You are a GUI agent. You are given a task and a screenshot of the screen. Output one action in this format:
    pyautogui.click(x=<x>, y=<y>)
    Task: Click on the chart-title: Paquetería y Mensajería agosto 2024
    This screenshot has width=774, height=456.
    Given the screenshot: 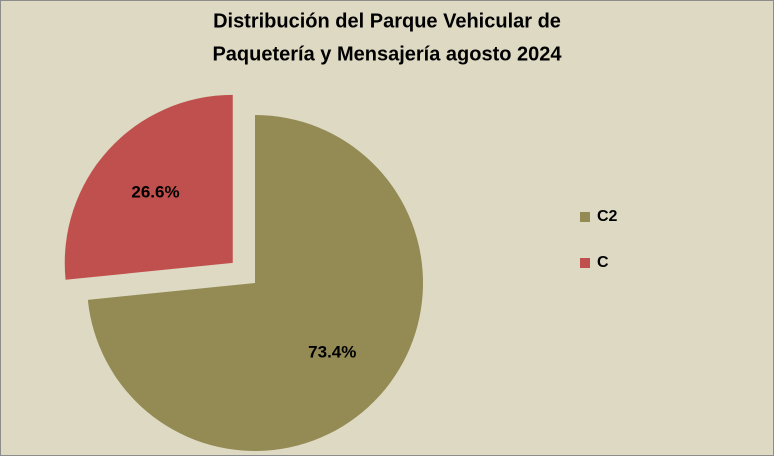 What is the action you would take?
    pyautogui.click(x=387, y=54)
    